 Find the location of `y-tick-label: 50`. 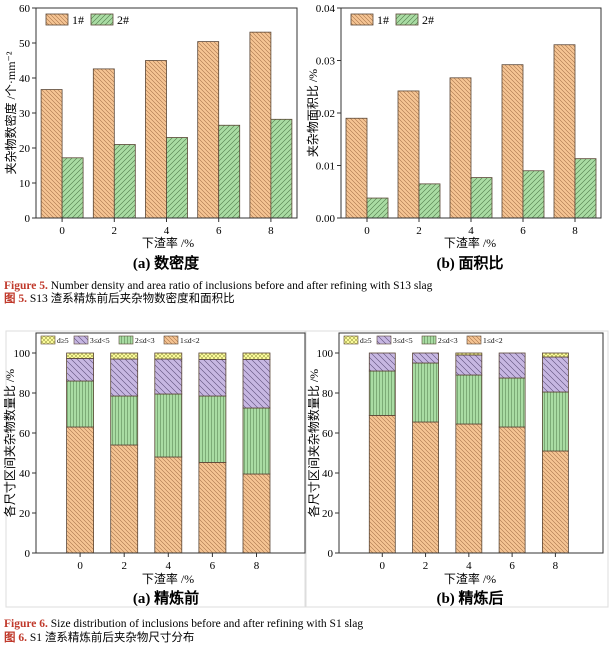

y-tick-label: 50 is located at coordinates (25, 44).